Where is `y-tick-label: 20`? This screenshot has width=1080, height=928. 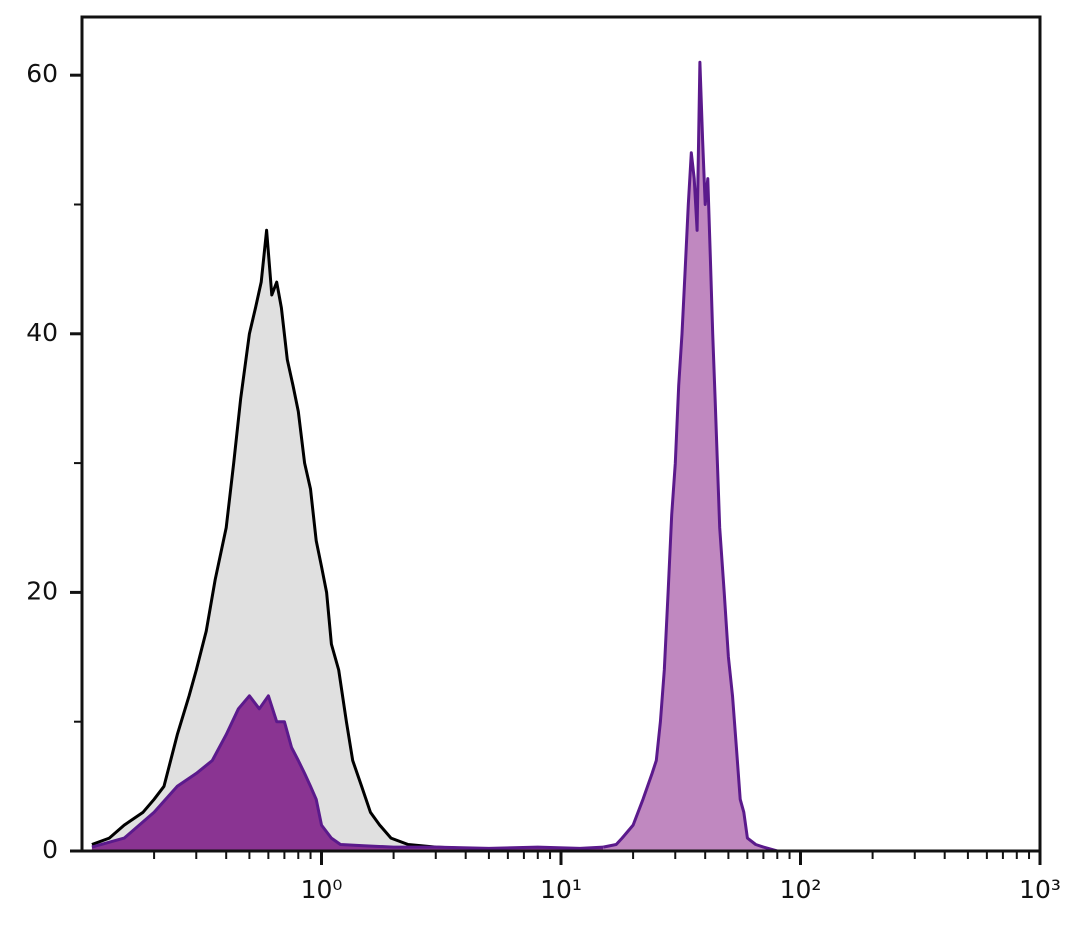 y-tick-label: 20 is located at coordinates (42, 590).